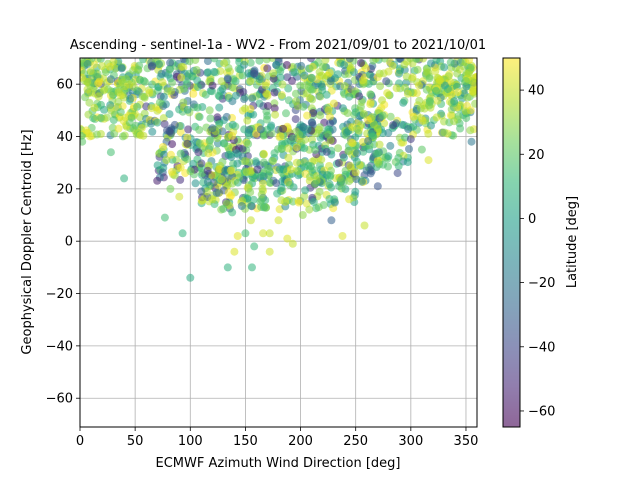  What do you see at coordinates (466, 441) in the screenshot?
I see `x-tick-label: 350` at bounding box center [466, 441].